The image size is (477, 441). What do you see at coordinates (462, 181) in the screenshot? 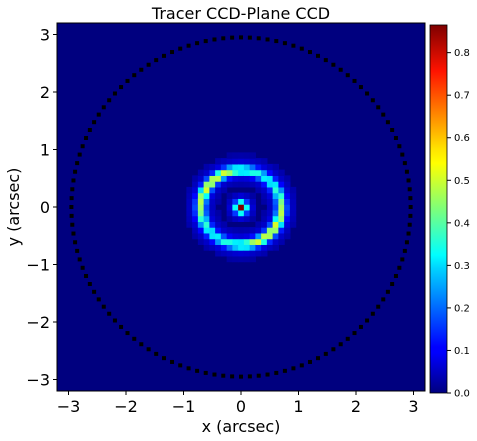
I see `colorbar-tick-label: 0.5` at bounding box center [462, 181].